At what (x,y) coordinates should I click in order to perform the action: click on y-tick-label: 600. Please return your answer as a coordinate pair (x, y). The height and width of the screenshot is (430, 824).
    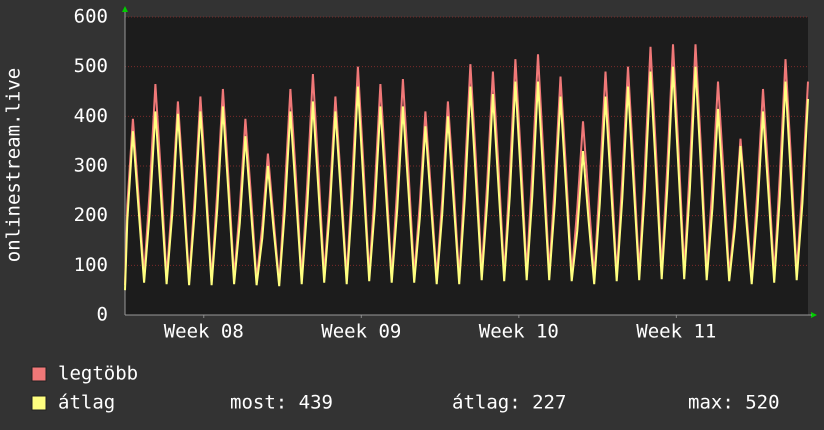
    Looking at the image, I should click on (91, 17).